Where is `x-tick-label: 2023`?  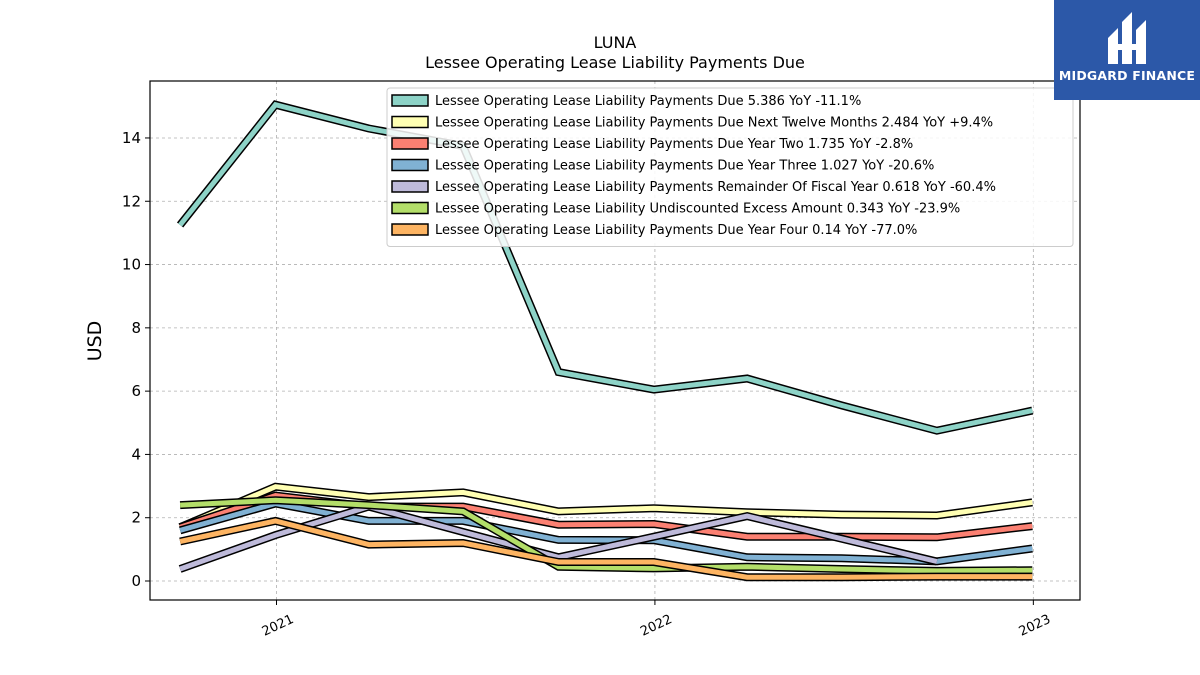
x-tick-label: 2023 is located at coordinates (1035, 626).